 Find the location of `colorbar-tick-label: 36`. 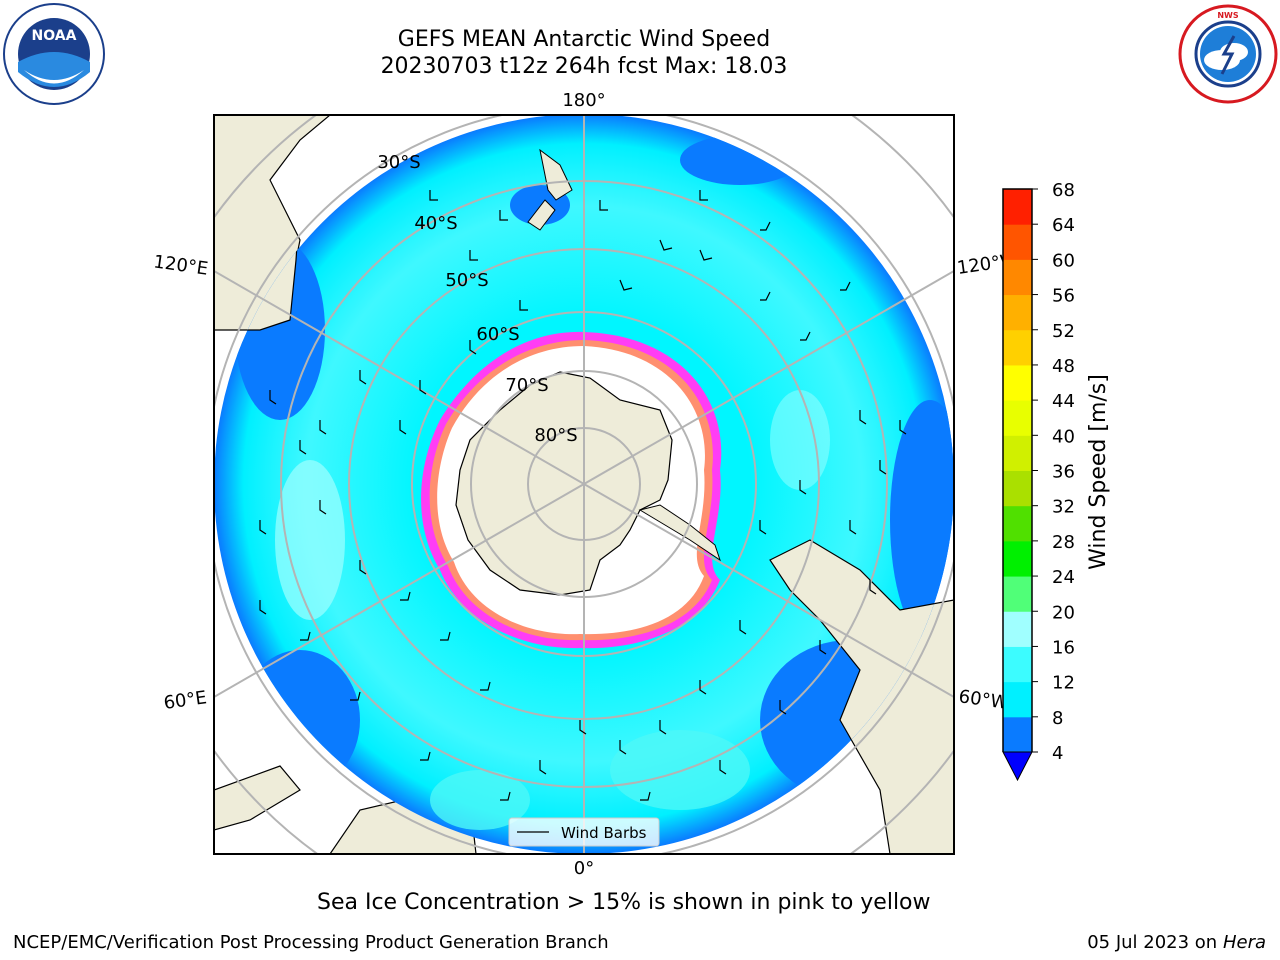

colorbar-tick-label: 36 is located at coordinates (1063, 472).